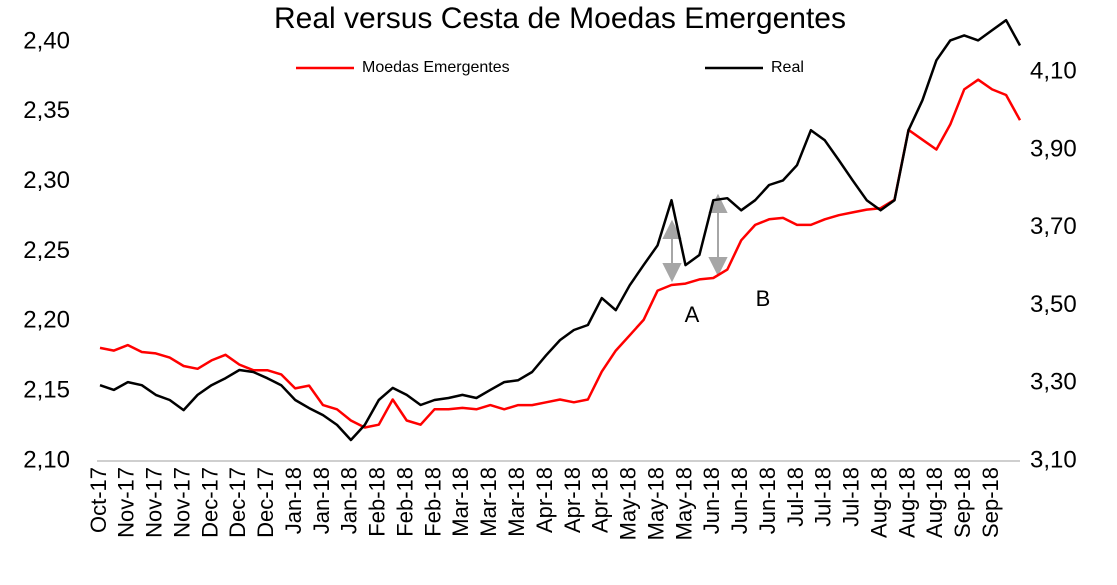 The image size is (1117, 585). I want to click on y2-tick-label: 4,10, so click(1053, 71).